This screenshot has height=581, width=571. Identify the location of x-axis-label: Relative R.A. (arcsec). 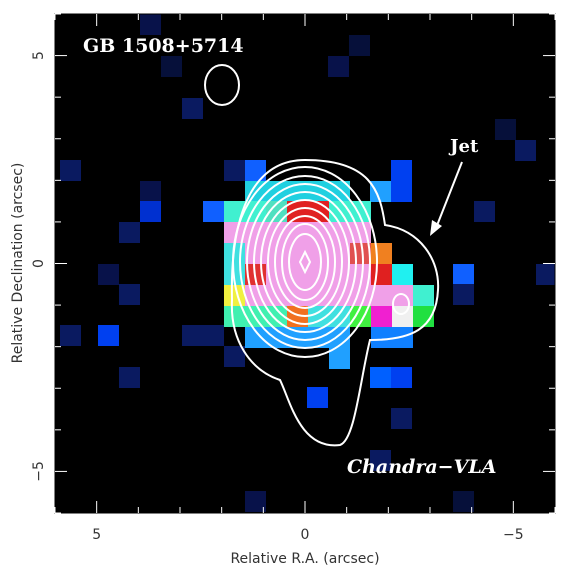
(304, 559).